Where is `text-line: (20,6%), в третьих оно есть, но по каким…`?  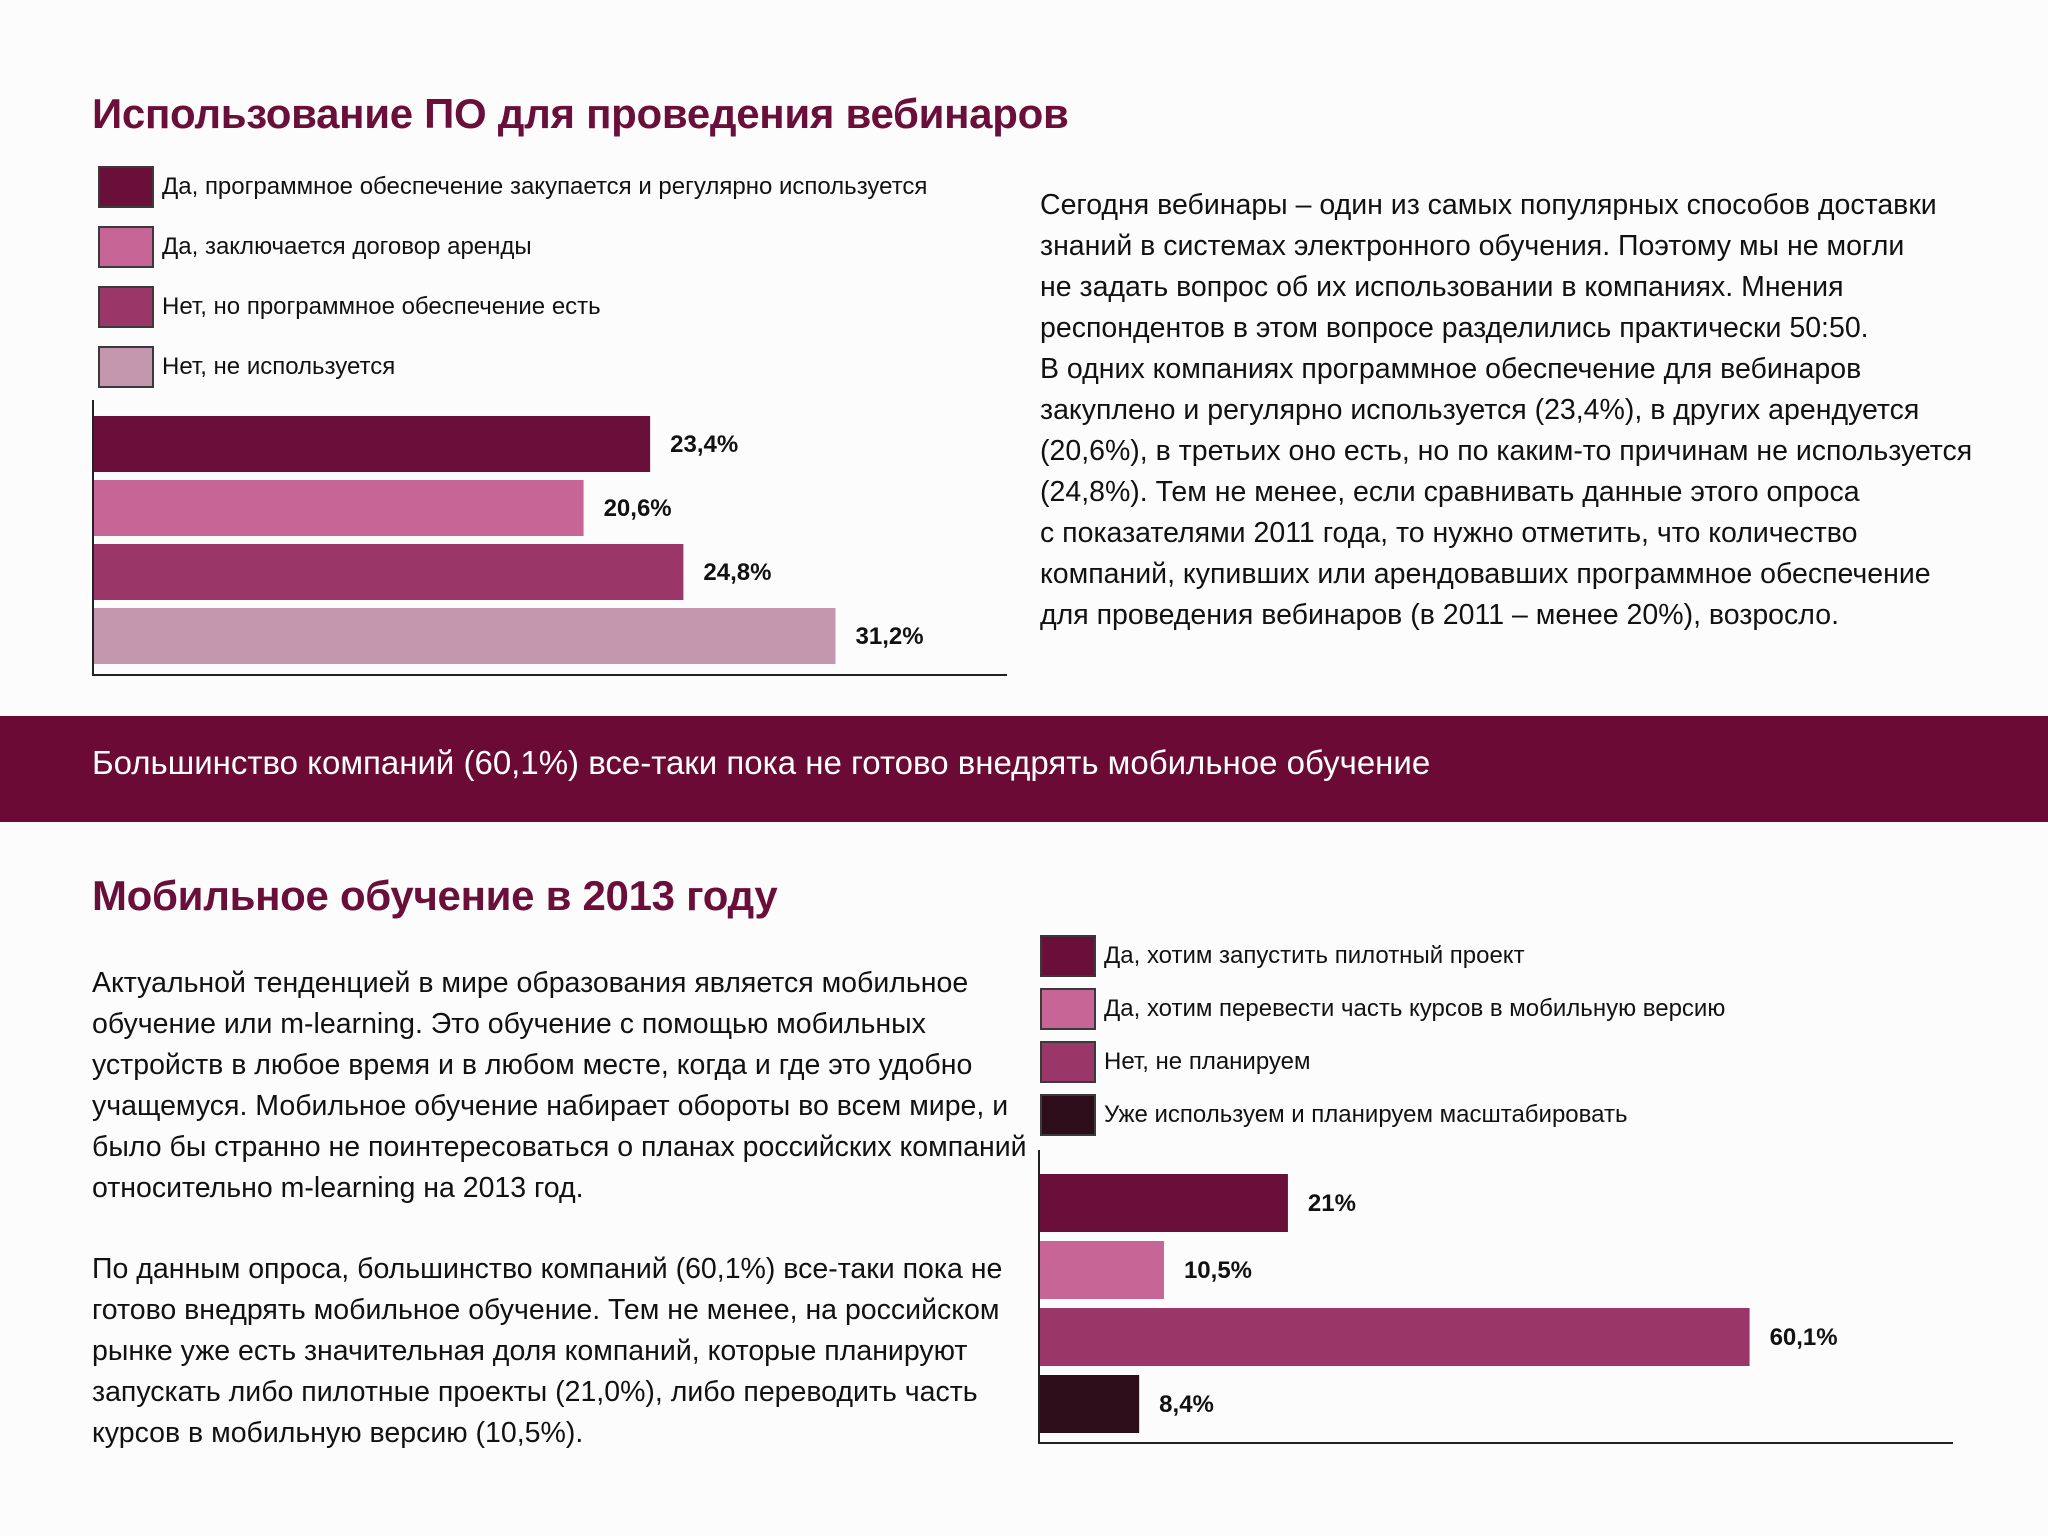 text-line: (20,6%), в третьих оно есть, но по каким… is located at coordinates (1506, 451).